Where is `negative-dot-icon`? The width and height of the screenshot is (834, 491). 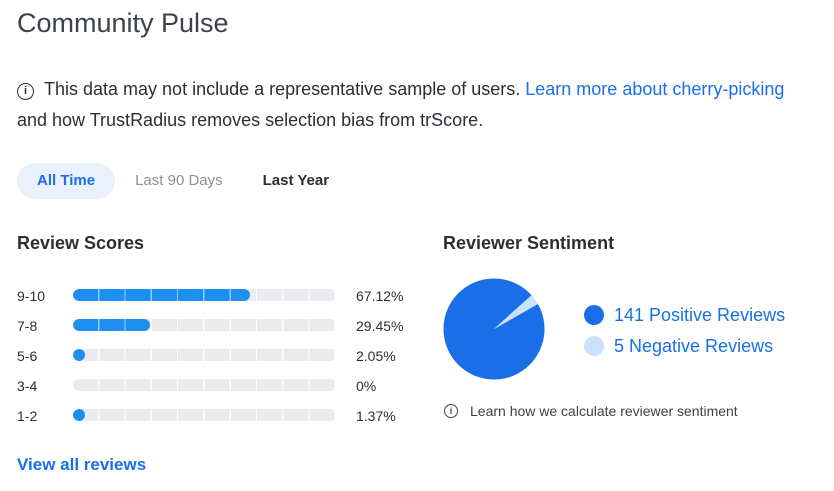 negative-dot-icon is located at coordinates (594, 346).